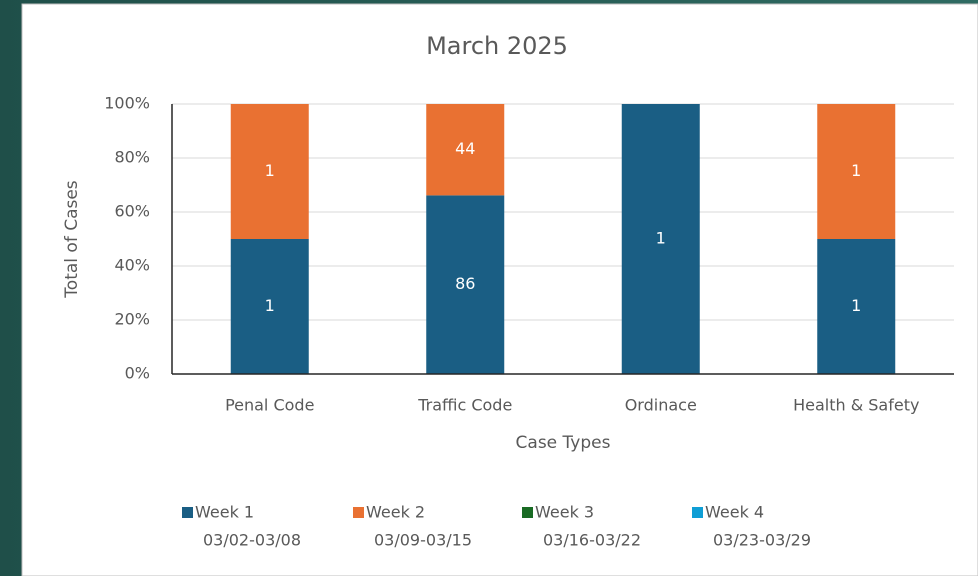 The height and width of the screenshot is (576, 978). Describe the element at coordinates (395, 512) in the screenshot. I see `legend-label: Week 2` at that location.